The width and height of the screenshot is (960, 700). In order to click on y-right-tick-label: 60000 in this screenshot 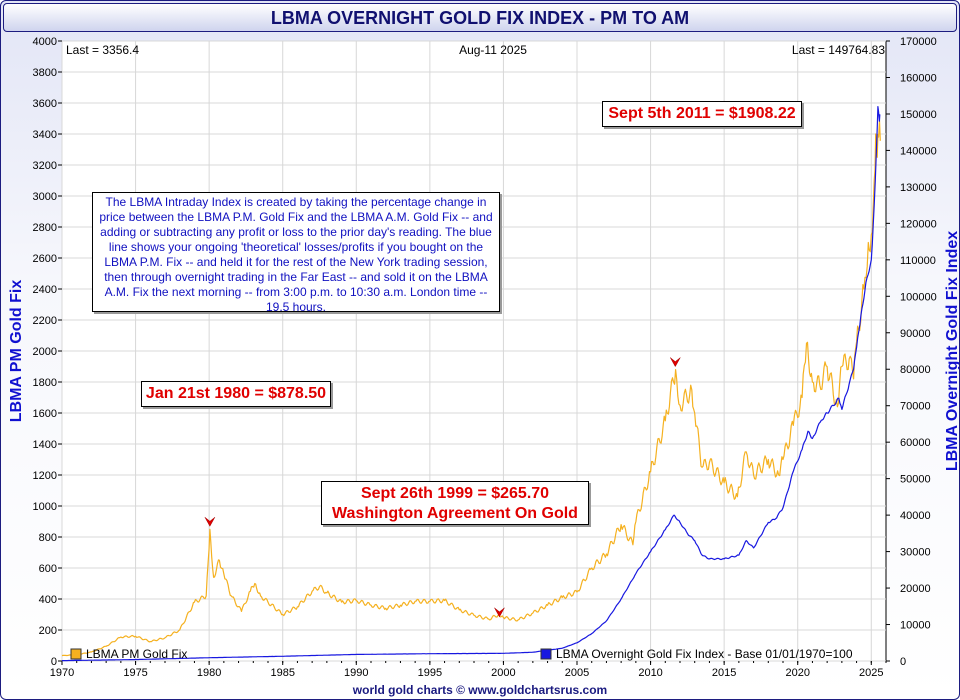, I will do `click(915, 443)`.